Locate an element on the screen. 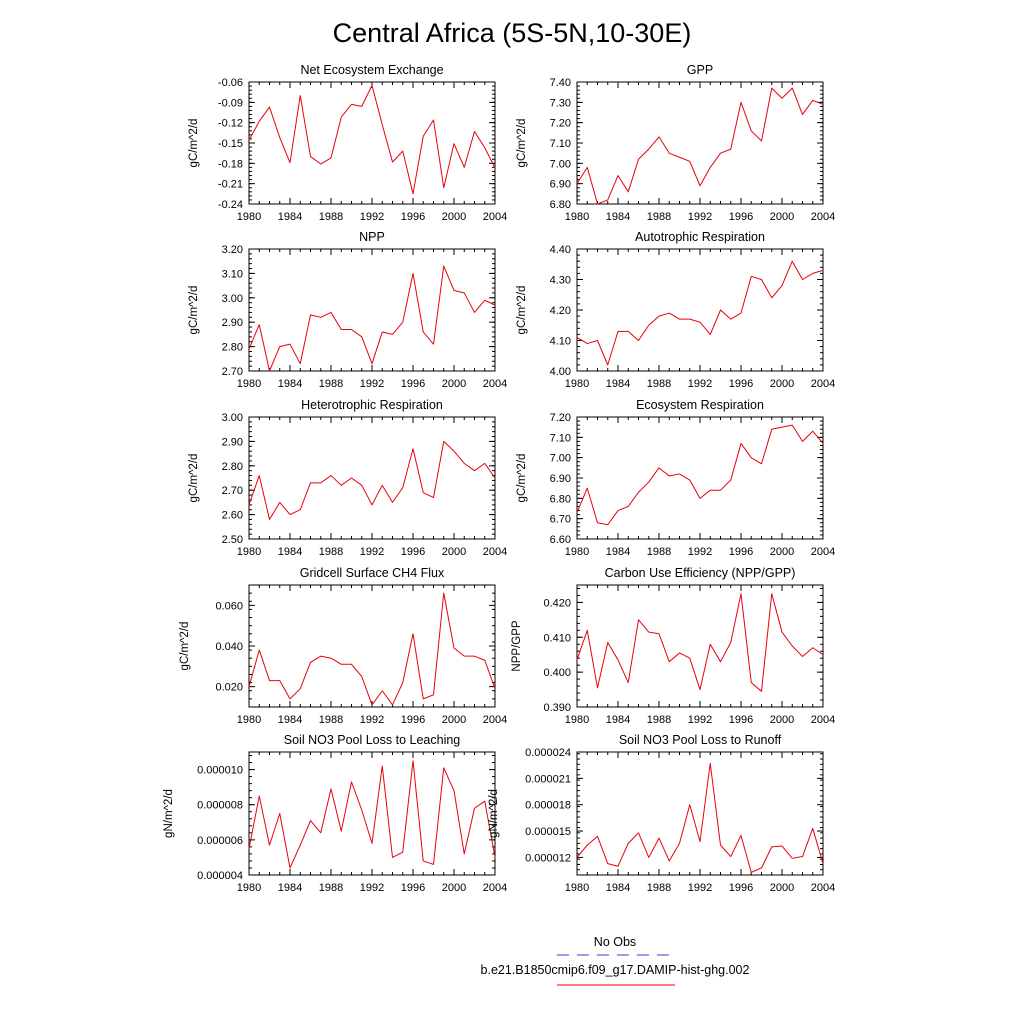 This screenshot has width=1024, height=1024. y-tick-label: -0.06 is located at coordinates (230, 83).